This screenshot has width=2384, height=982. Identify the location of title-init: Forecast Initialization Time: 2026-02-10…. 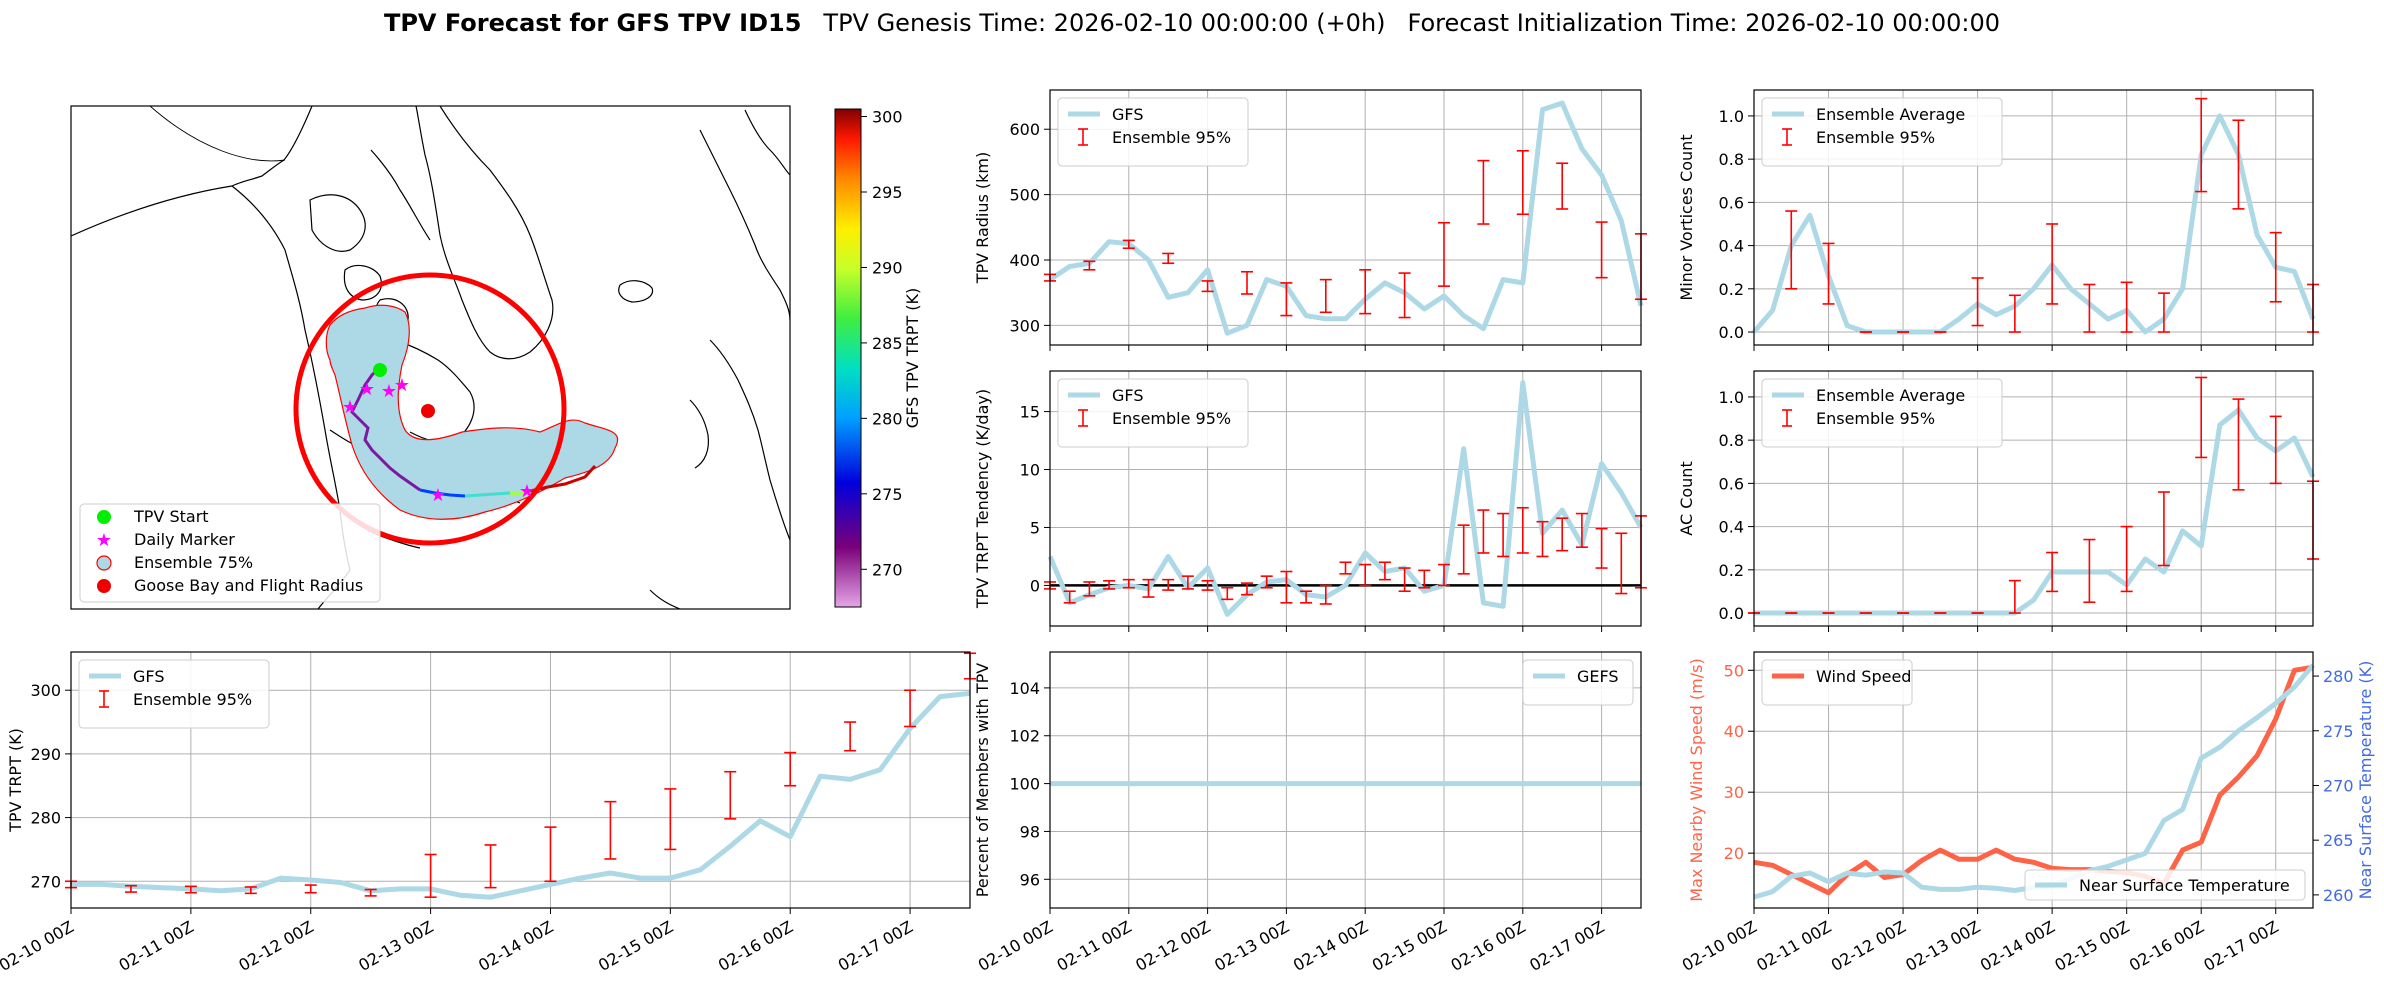
(1704, 23).